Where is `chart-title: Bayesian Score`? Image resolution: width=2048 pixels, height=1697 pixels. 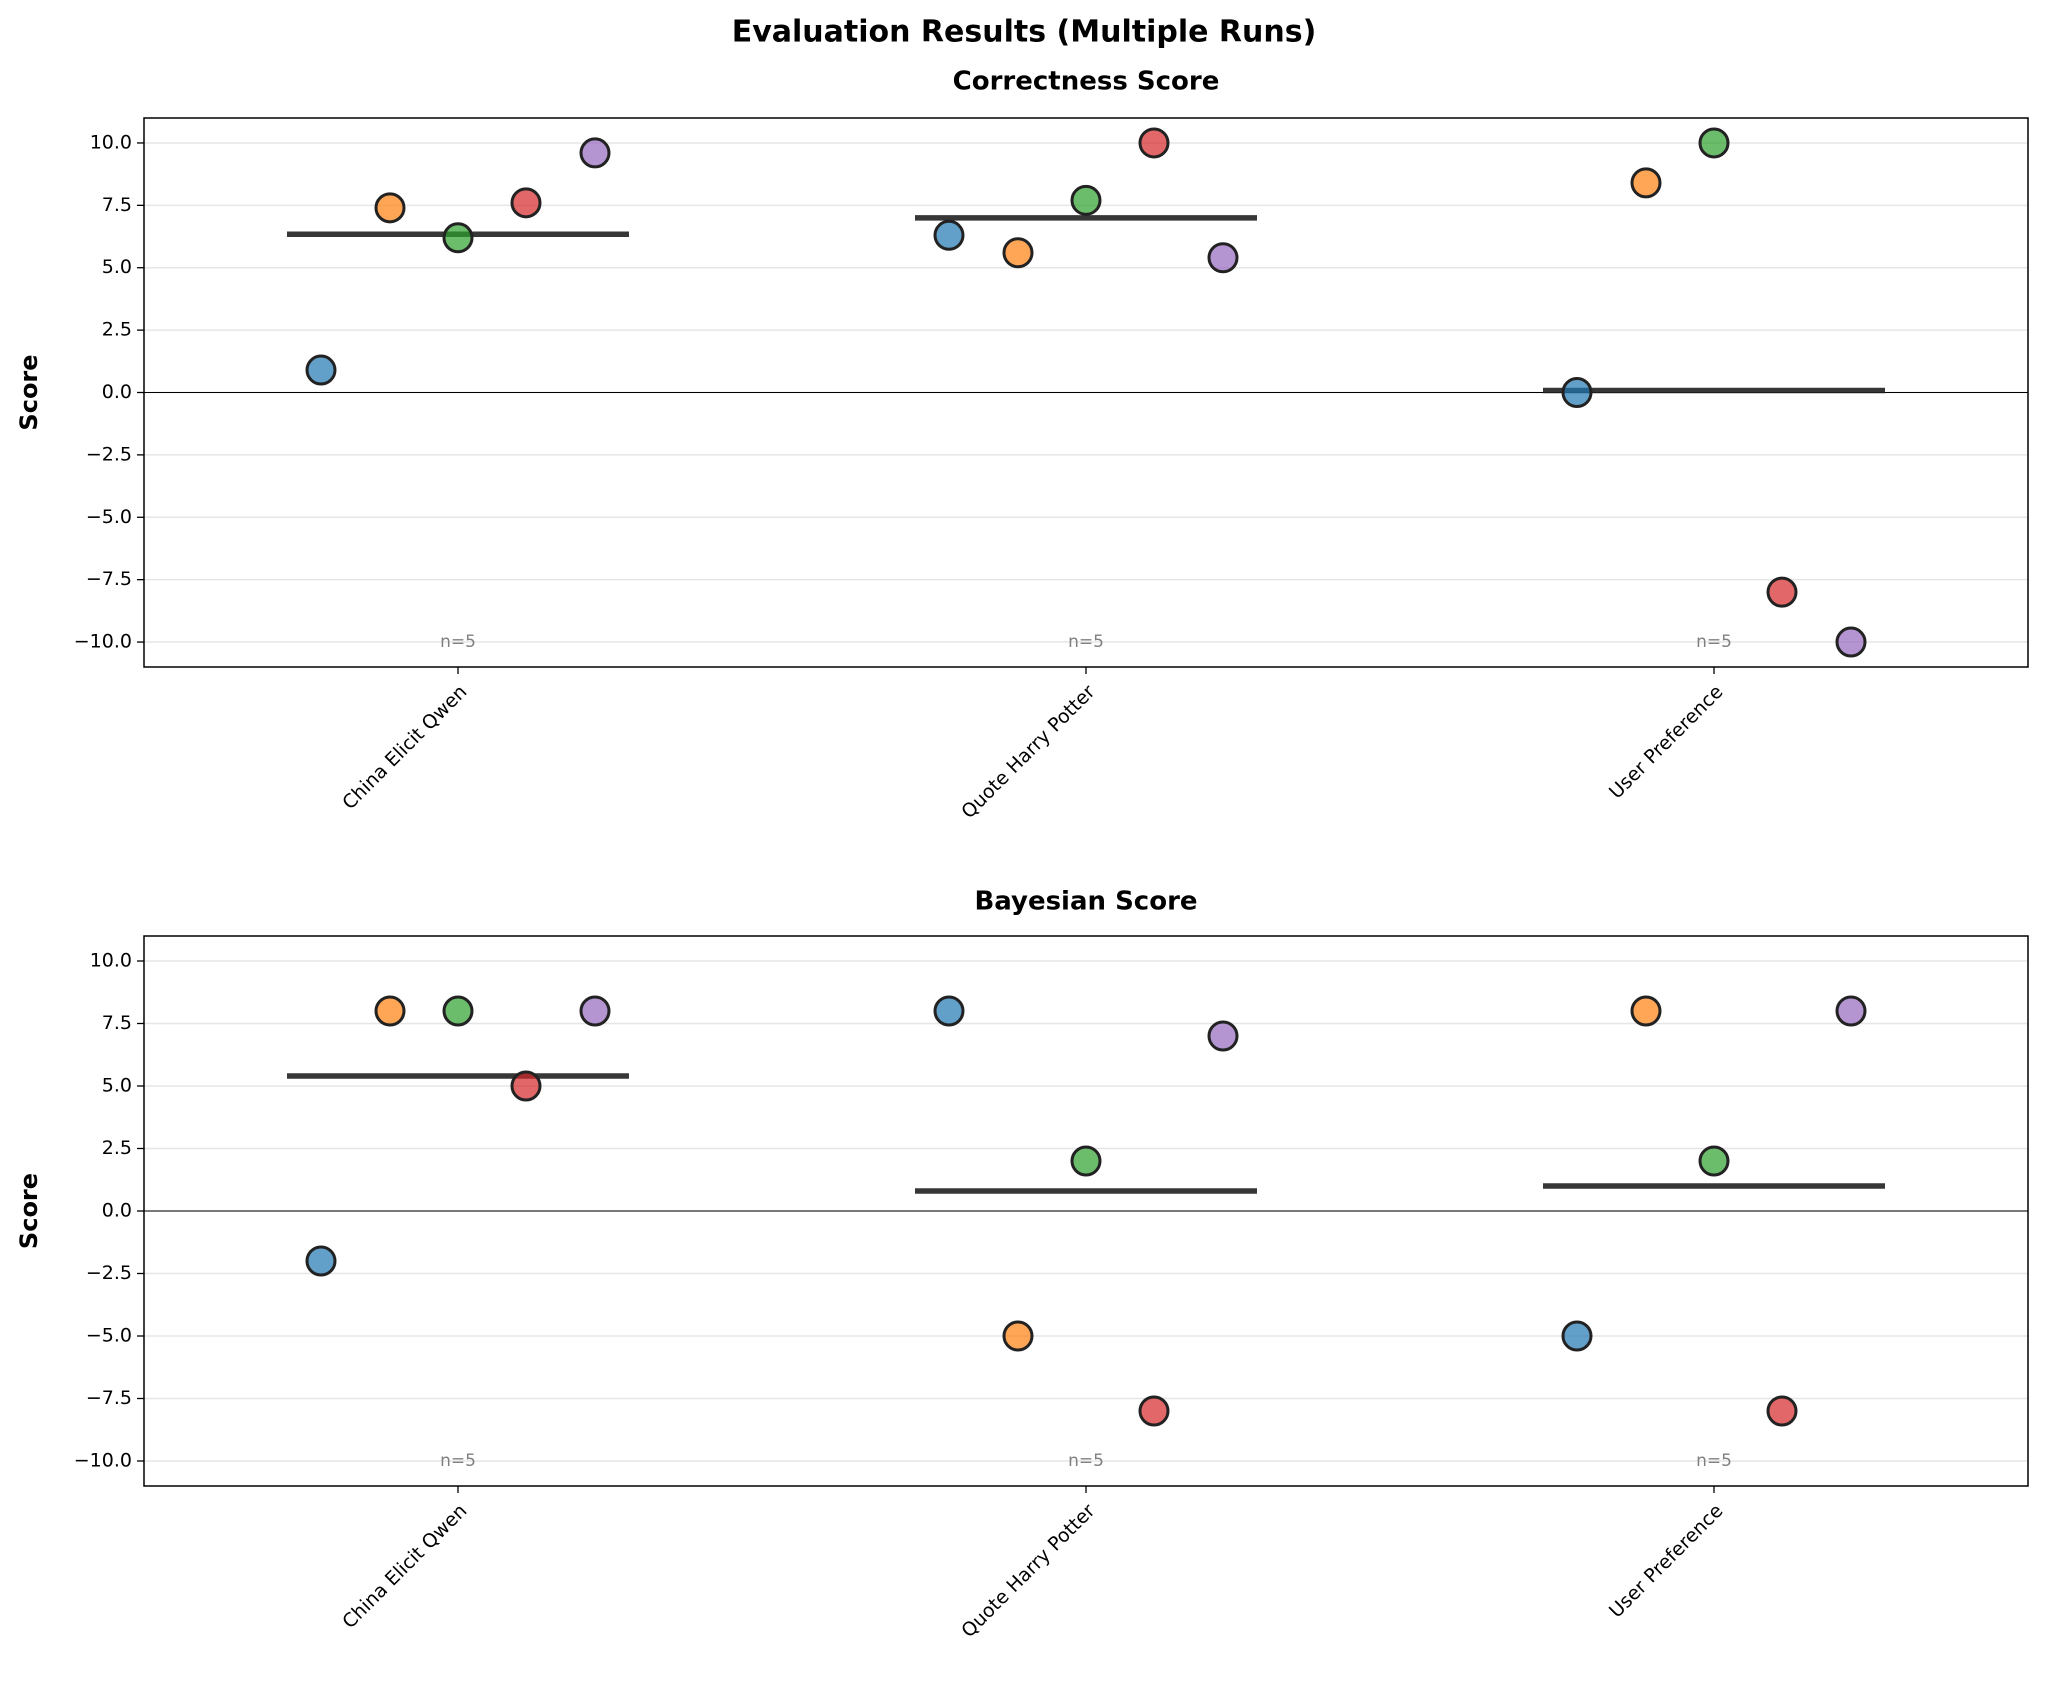
chart-title: Bayesian Score is located at coordinates (1085, 902).